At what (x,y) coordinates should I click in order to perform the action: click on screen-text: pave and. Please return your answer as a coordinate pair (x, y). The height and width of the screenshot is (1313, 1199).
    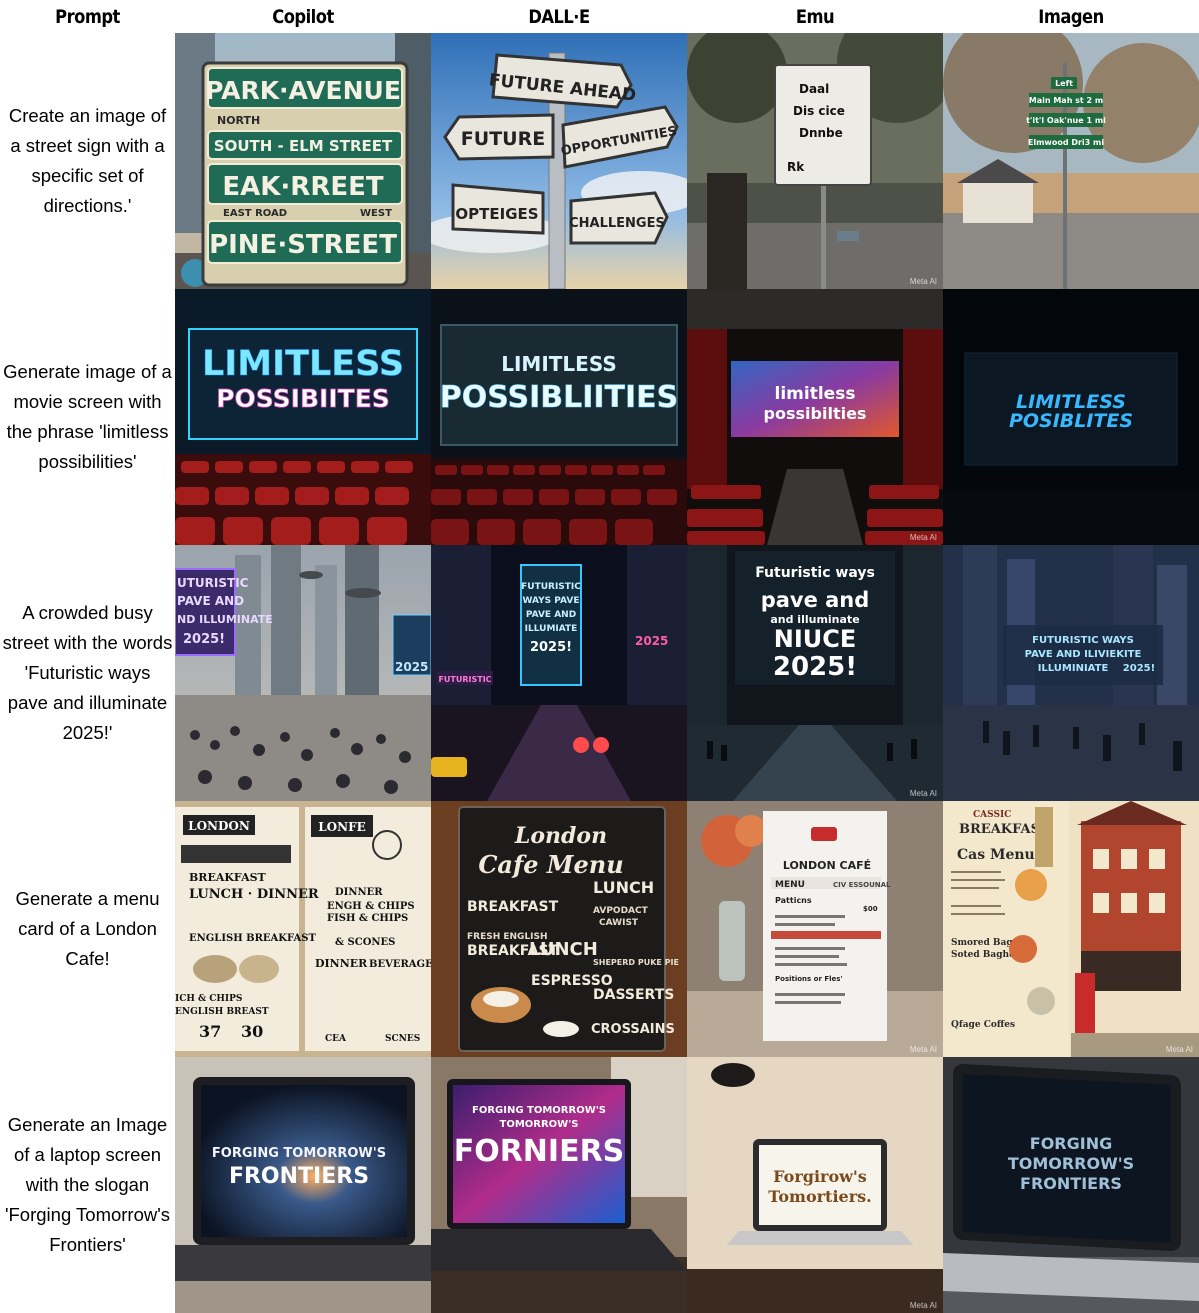
    Looking at the image, I should click on (815, 600).